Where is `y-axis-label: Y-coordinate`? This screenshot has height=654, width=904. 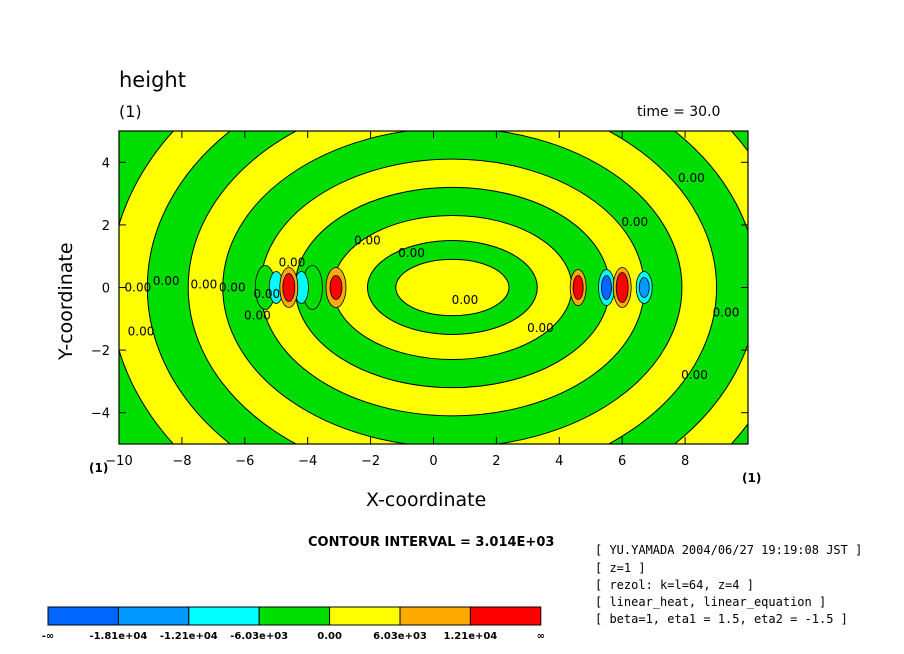 y-axis-label: Y-coordinate is located at coordinates (66, 301).